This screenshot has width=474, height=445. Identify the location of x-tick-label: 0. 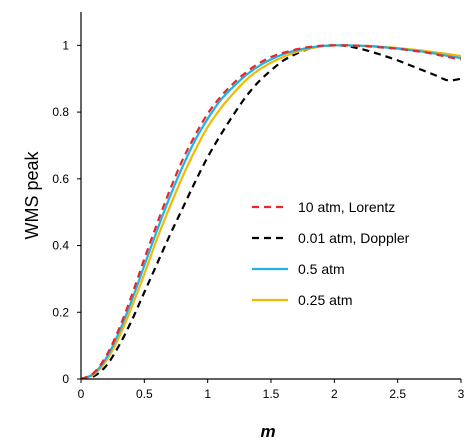
(81, 394).